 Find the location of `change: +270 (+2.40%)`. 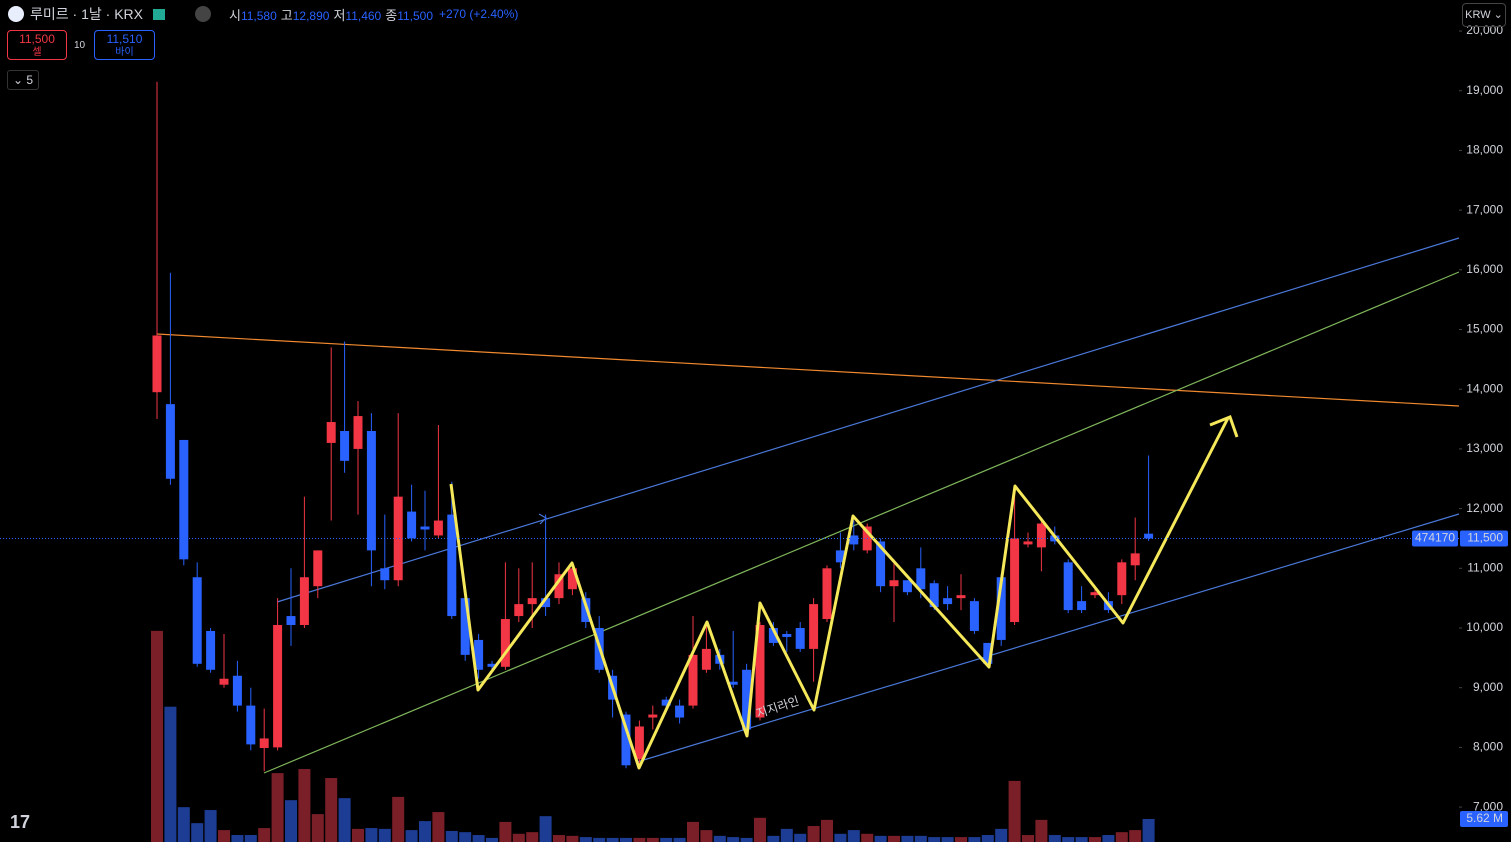

change: +270 (+2.40%) is located at coordinates (479, 14).